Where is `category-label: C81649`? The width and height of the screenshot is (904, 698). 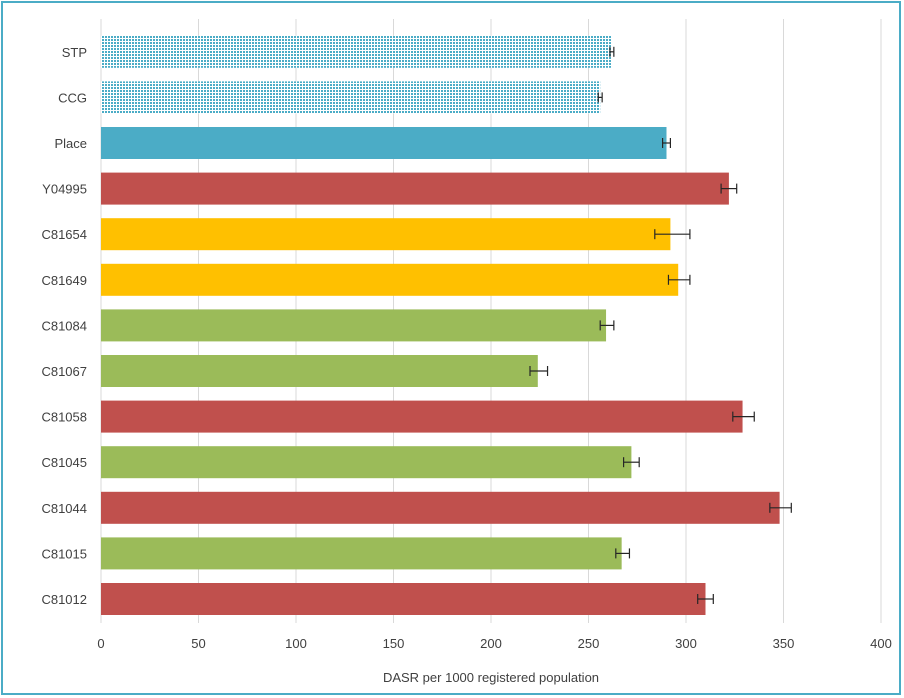
category-label: C81649 is located at coordinates (64, 280).